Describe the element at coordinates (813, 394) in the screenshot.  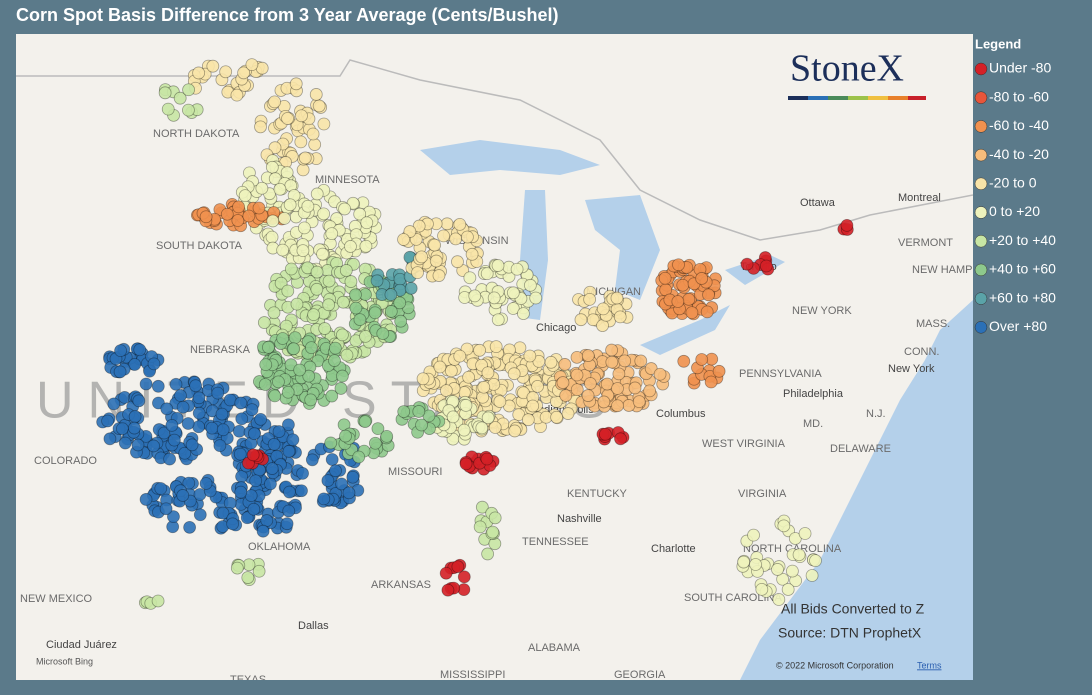
I see `city-label: Philadelphia` at that location.